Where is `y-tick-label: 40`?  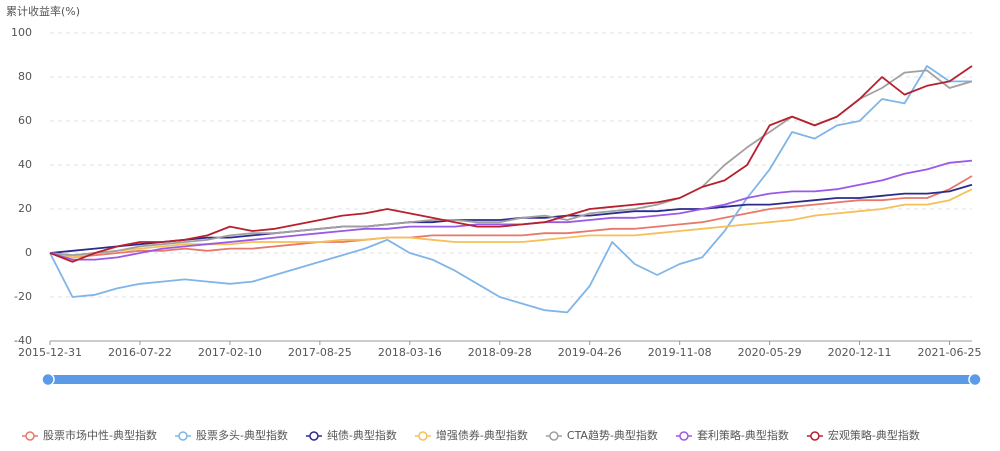
y-tick-label: 40 is located at coordinates (25, 164).